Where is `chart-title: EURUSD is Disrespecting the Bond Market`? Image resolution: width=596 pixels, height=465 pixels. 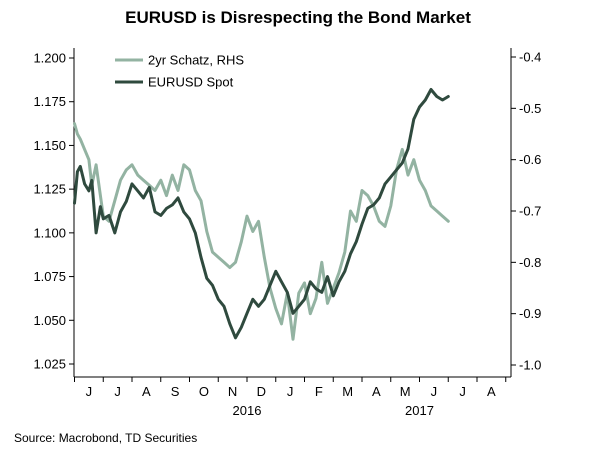
chart-title: EURUSD is Disrespecting the Bond Market is located at coordinates (298, 17).